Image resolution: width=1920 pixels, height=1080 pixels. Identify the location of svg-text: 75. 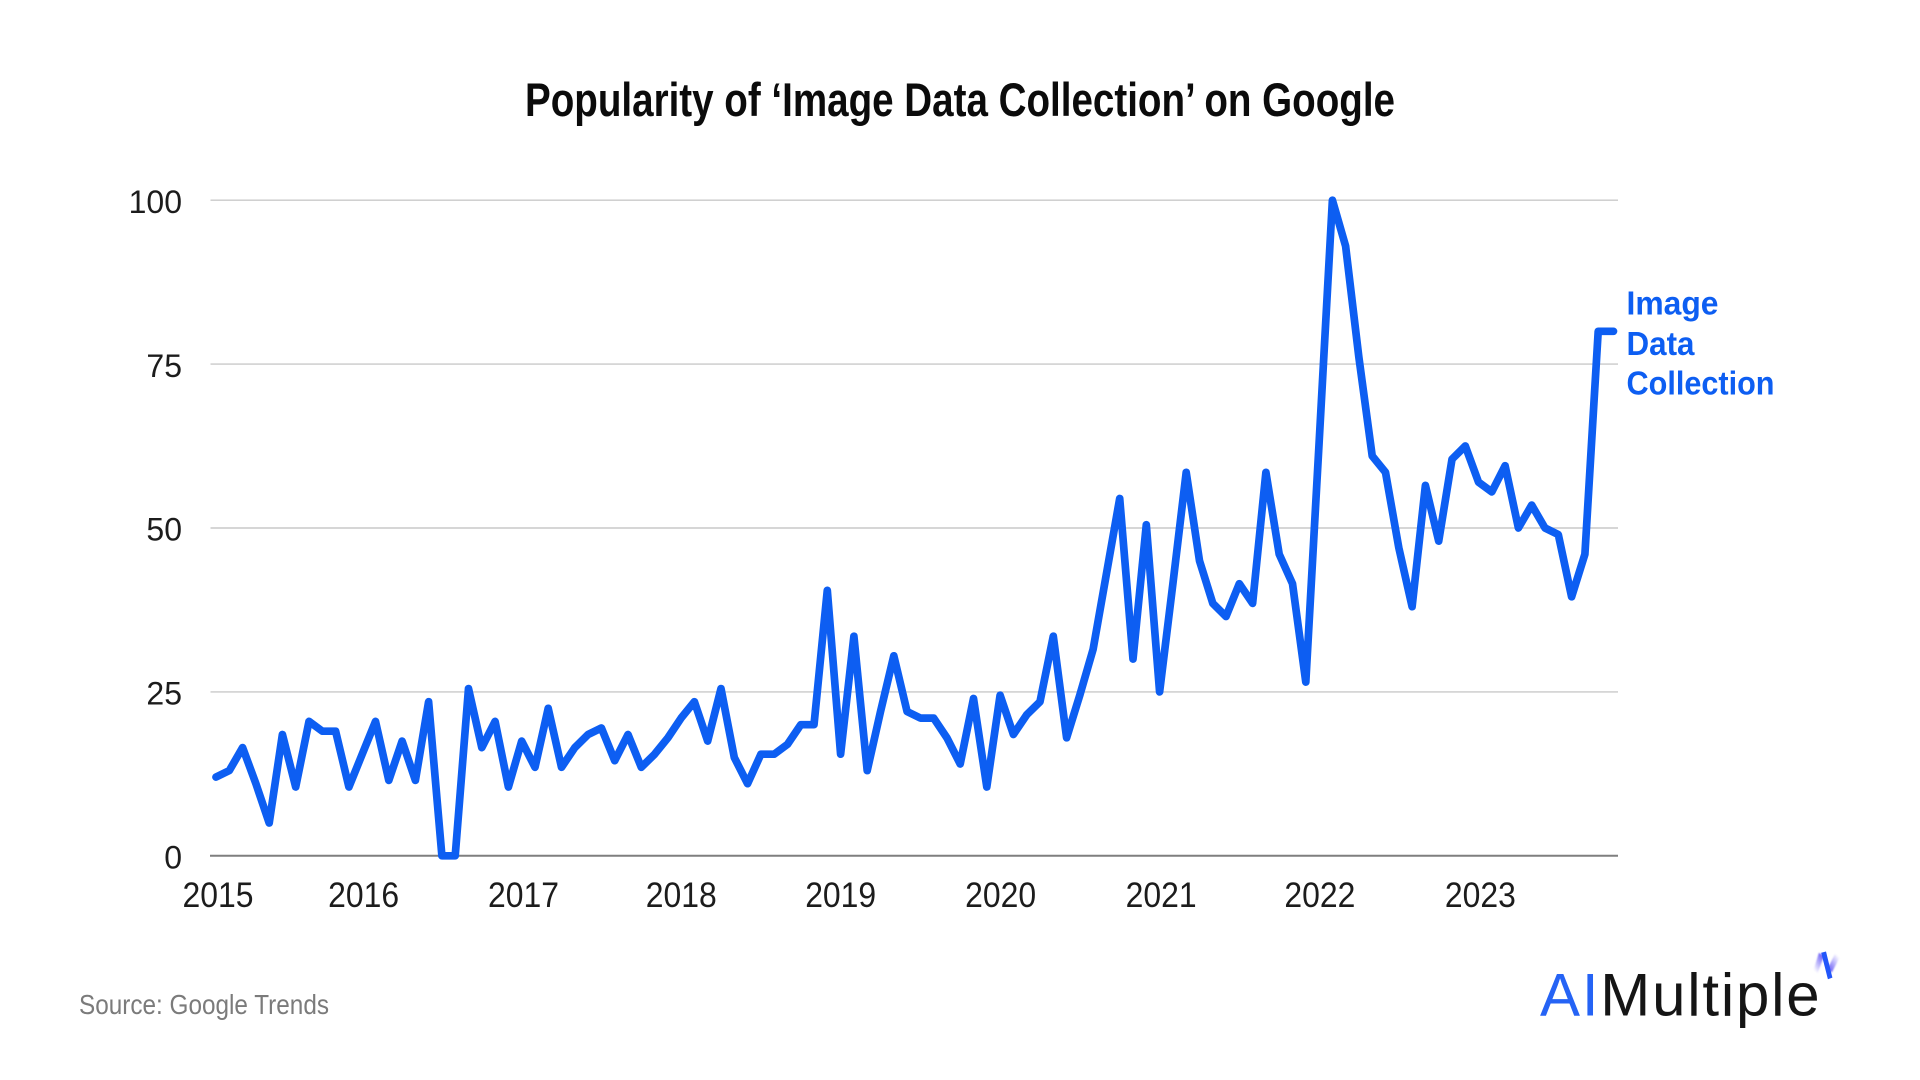
(164, 366).